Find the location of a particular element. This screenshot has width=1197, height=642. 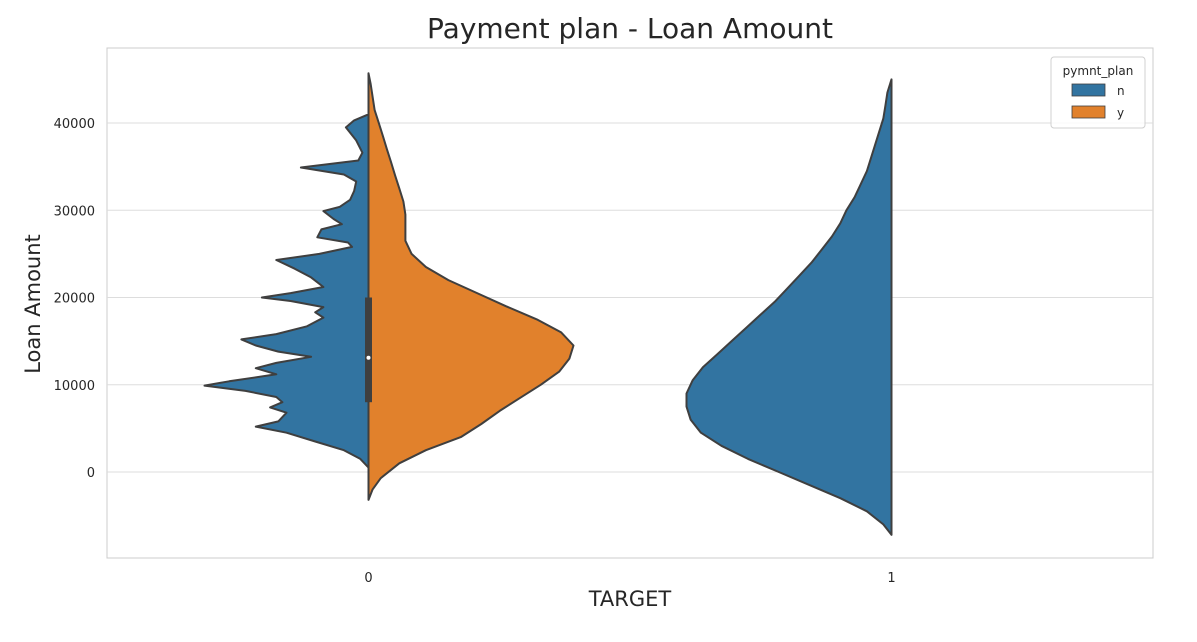

inner-box is located at coordinates (368, 350).